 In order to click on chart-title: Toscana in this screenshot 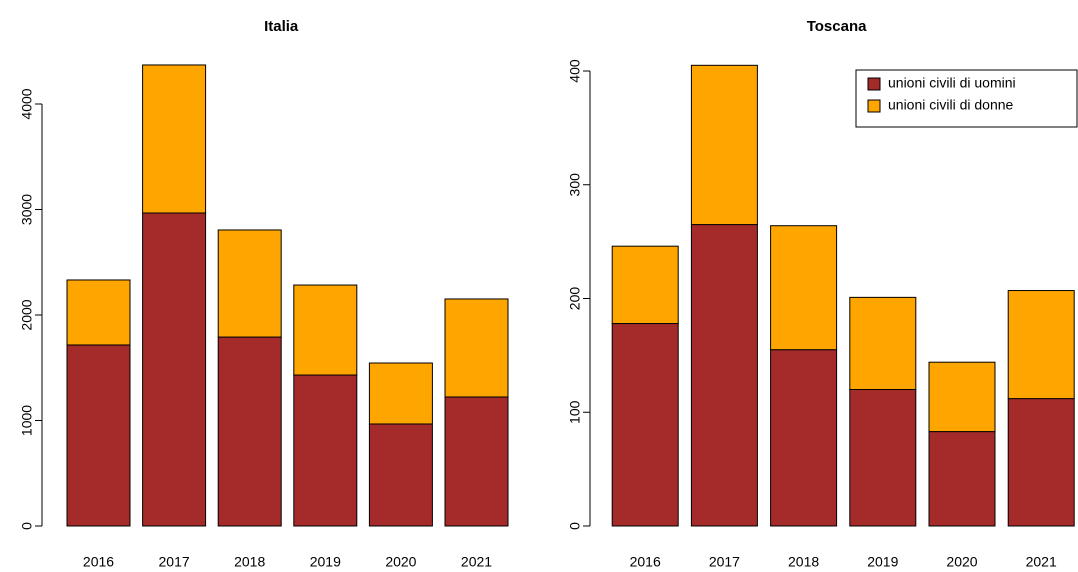, I will do `click(837, 26)`.